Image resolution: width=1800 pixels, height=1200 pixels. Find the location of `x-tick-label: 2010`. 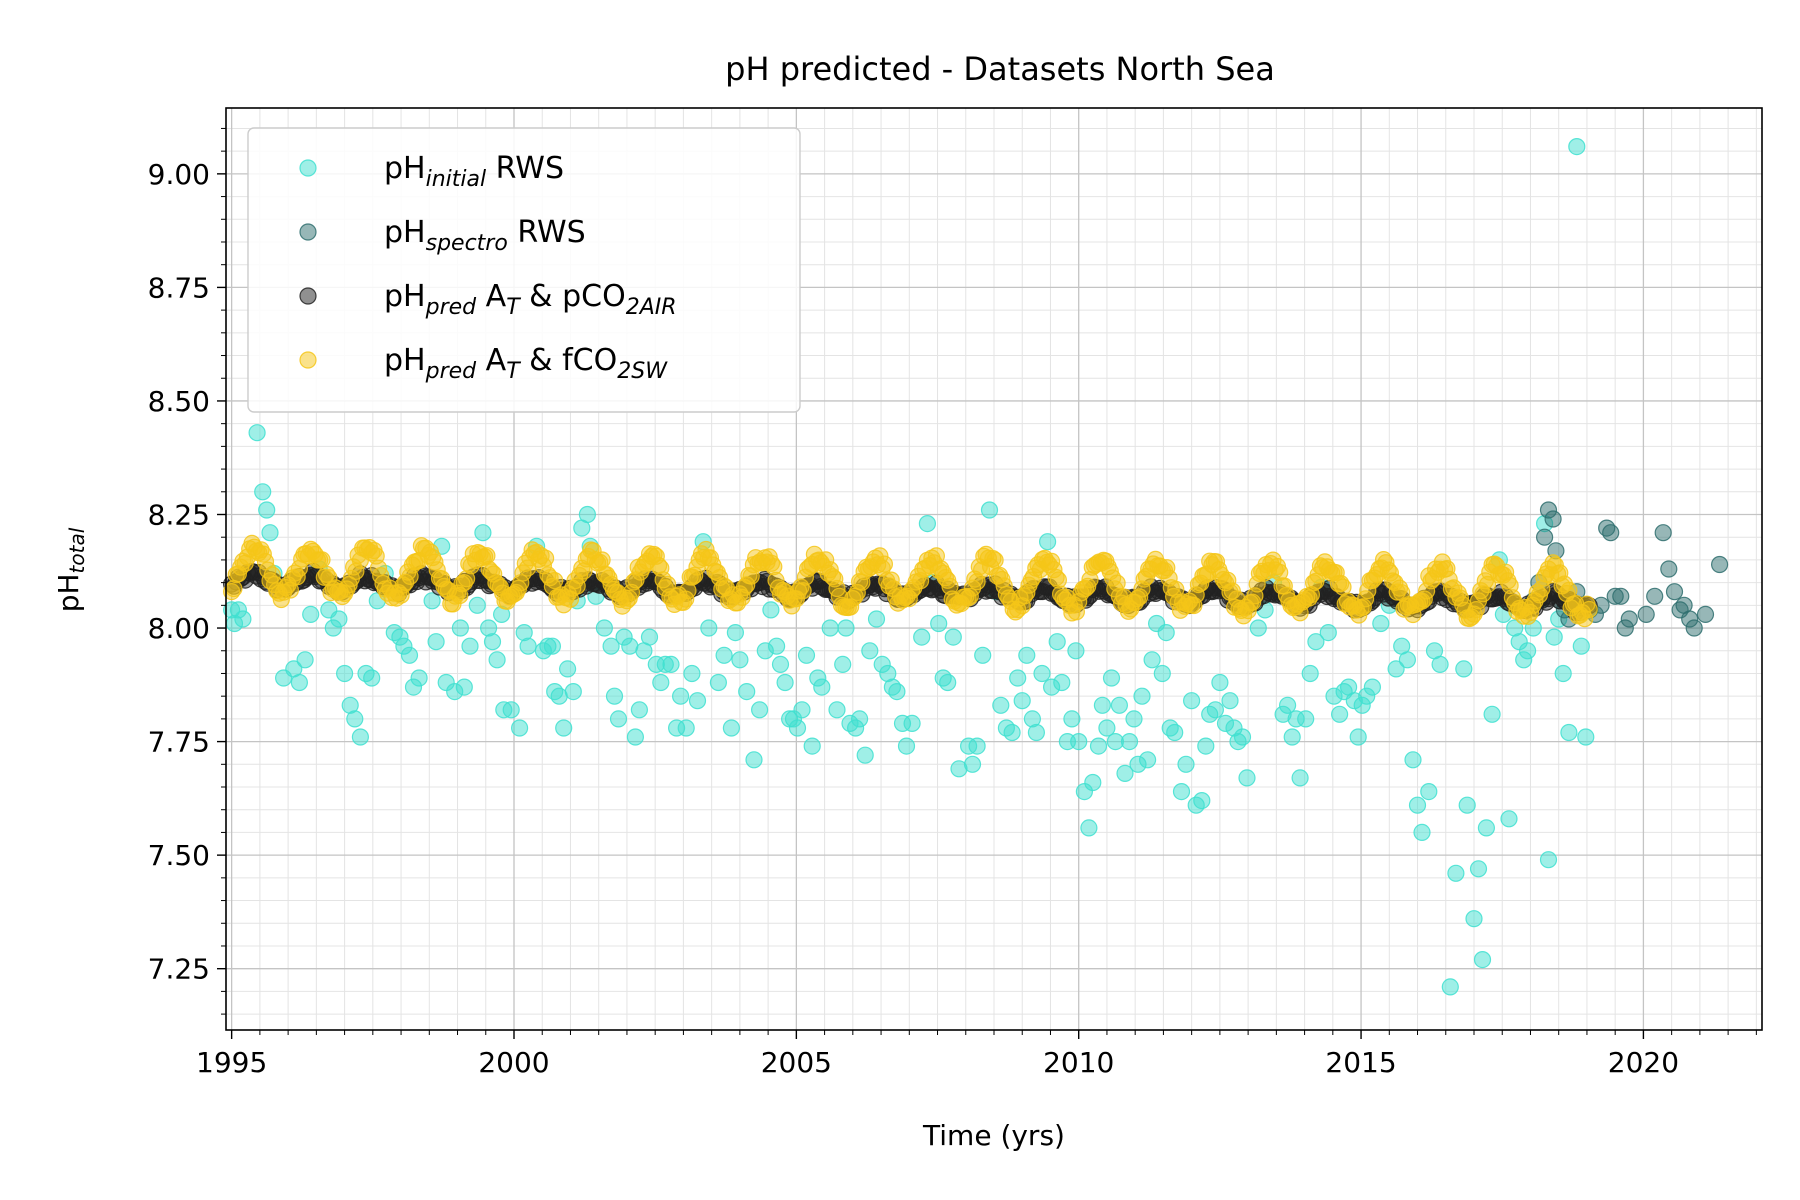

x-tick-label: 2010 is located at coordinates (1078, 1062).